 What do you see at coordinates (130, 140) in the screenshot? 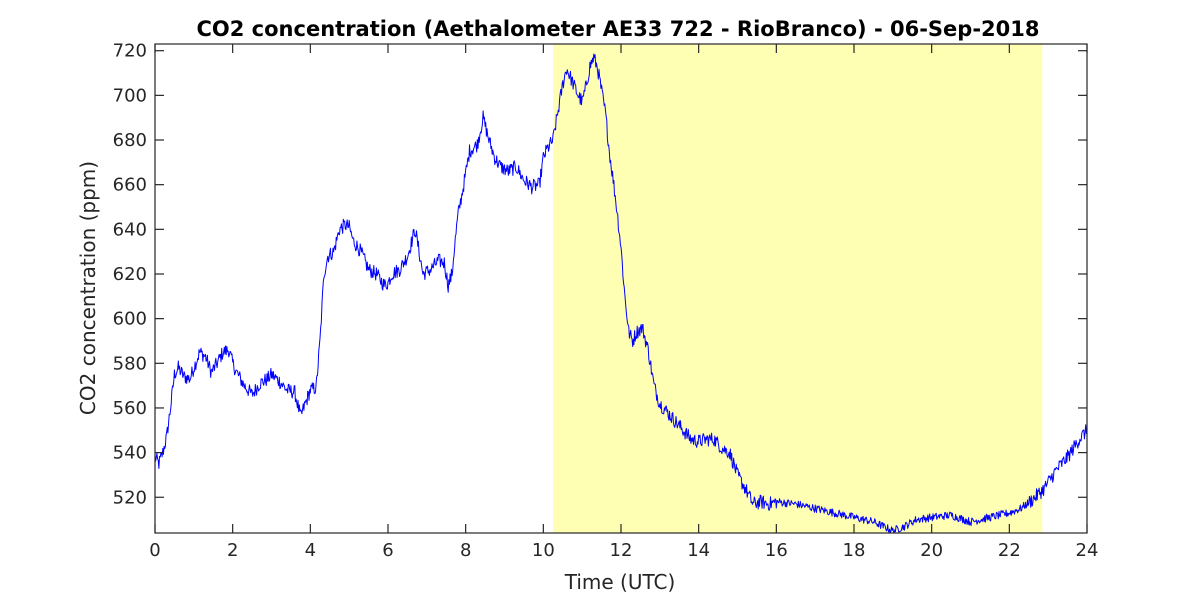
I see `y-tick-label: 680` at bounding box center [130, 140].